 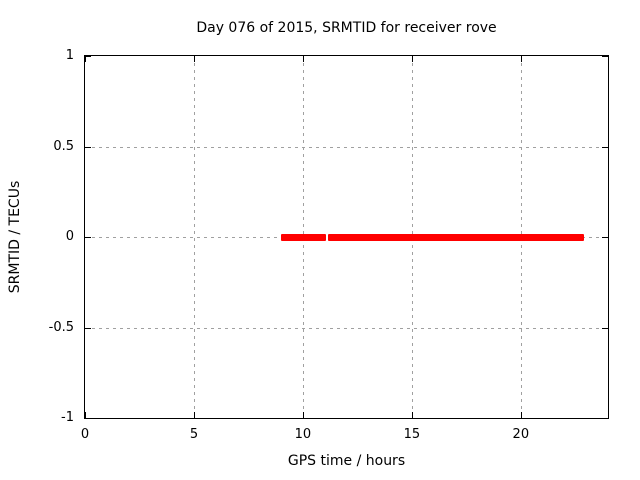 What do you see at coordinates (303, 434) in the screenshot?
I see `x-tick-label: 10` at bounding box center [303, 434].